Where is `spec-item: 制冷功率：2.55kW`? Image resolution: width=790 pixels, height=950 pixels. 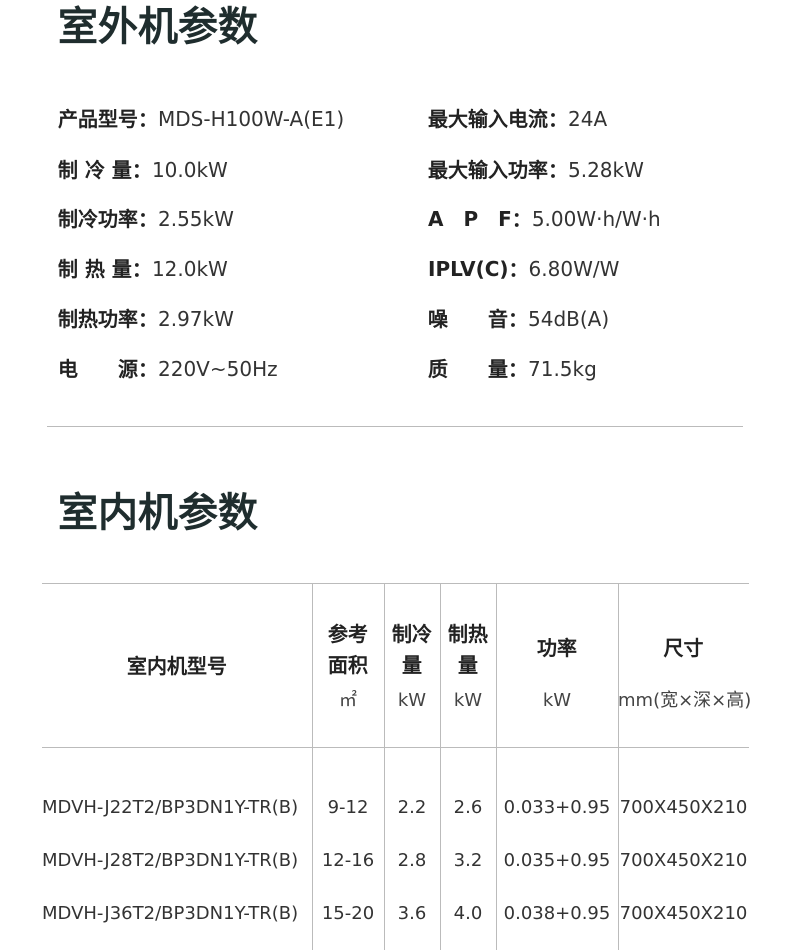 spec-item: 制冷功率：2.55kW is located at coordinates (146, 219).